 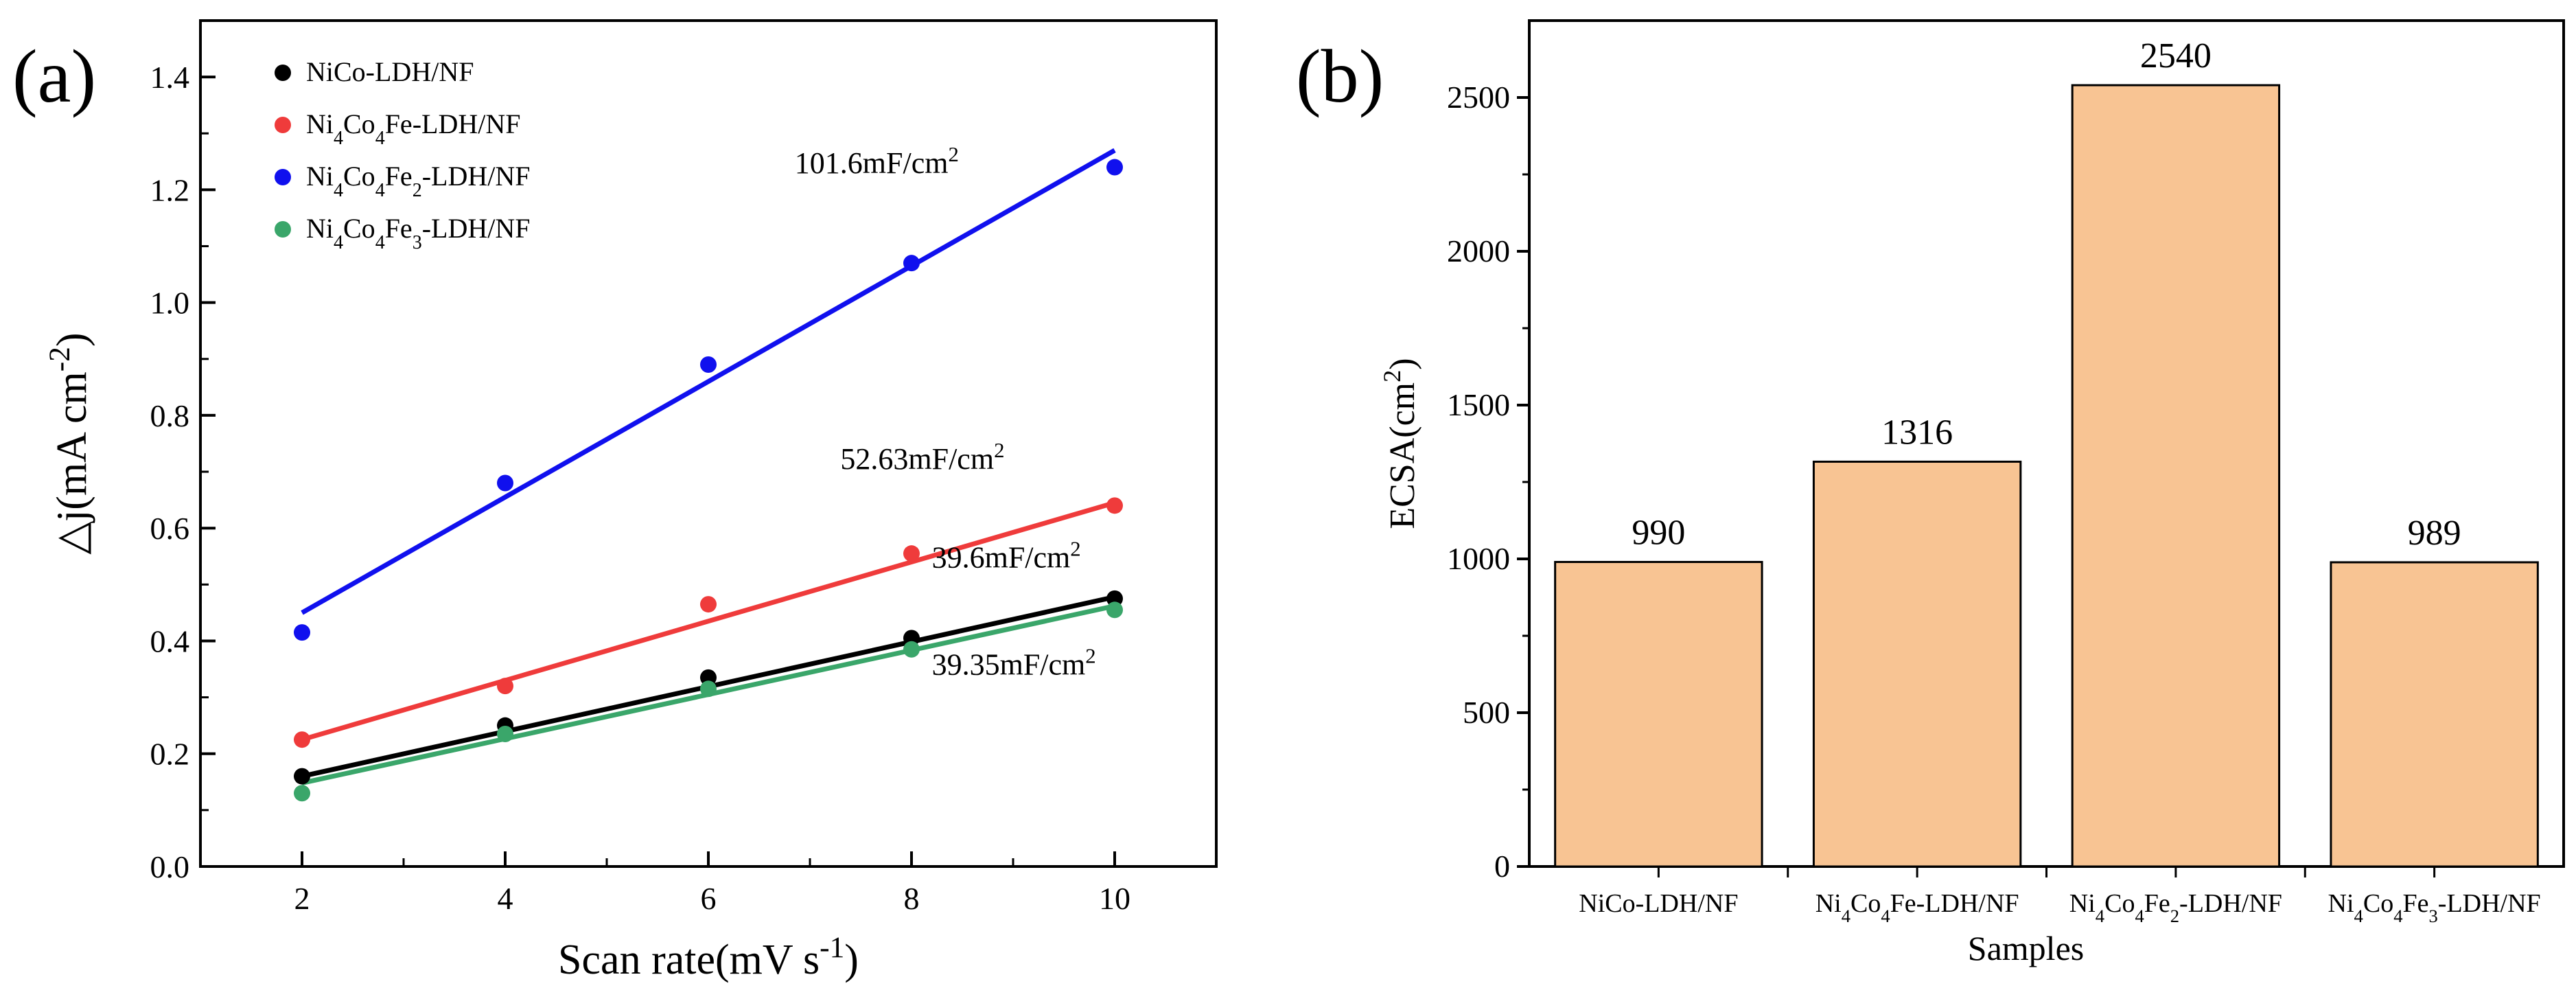 I want to click on x-tick-label: 10, so click(x=1114, y=898).